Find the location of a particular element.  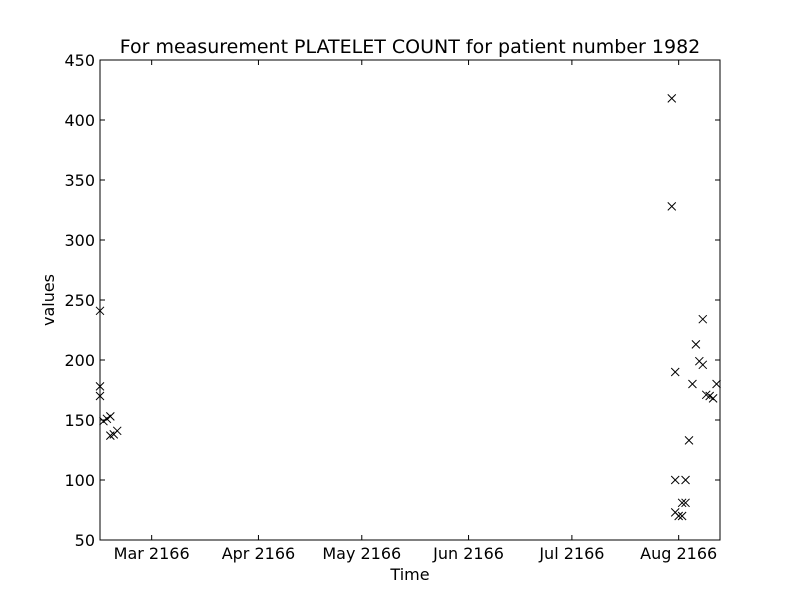

y-tick-label: 100 is located at coordinates (79, 480).